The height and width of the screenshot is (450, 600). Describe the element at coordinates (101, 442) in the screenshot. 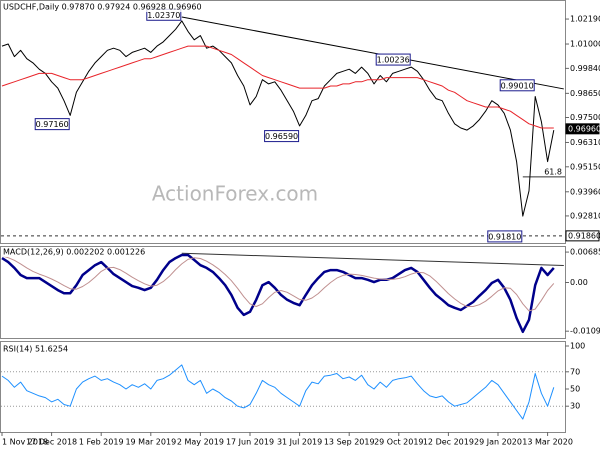

I see `x-tick-label: 1 Feb 2019` at that location.